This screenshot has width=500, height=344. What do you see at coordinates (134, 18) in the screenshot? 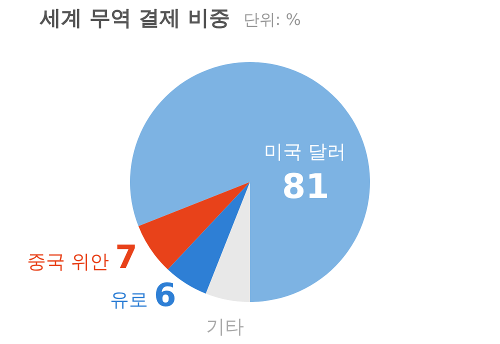
I see `chart-title: 세계 무역 결제 비중` at bounding box center [134, 18].